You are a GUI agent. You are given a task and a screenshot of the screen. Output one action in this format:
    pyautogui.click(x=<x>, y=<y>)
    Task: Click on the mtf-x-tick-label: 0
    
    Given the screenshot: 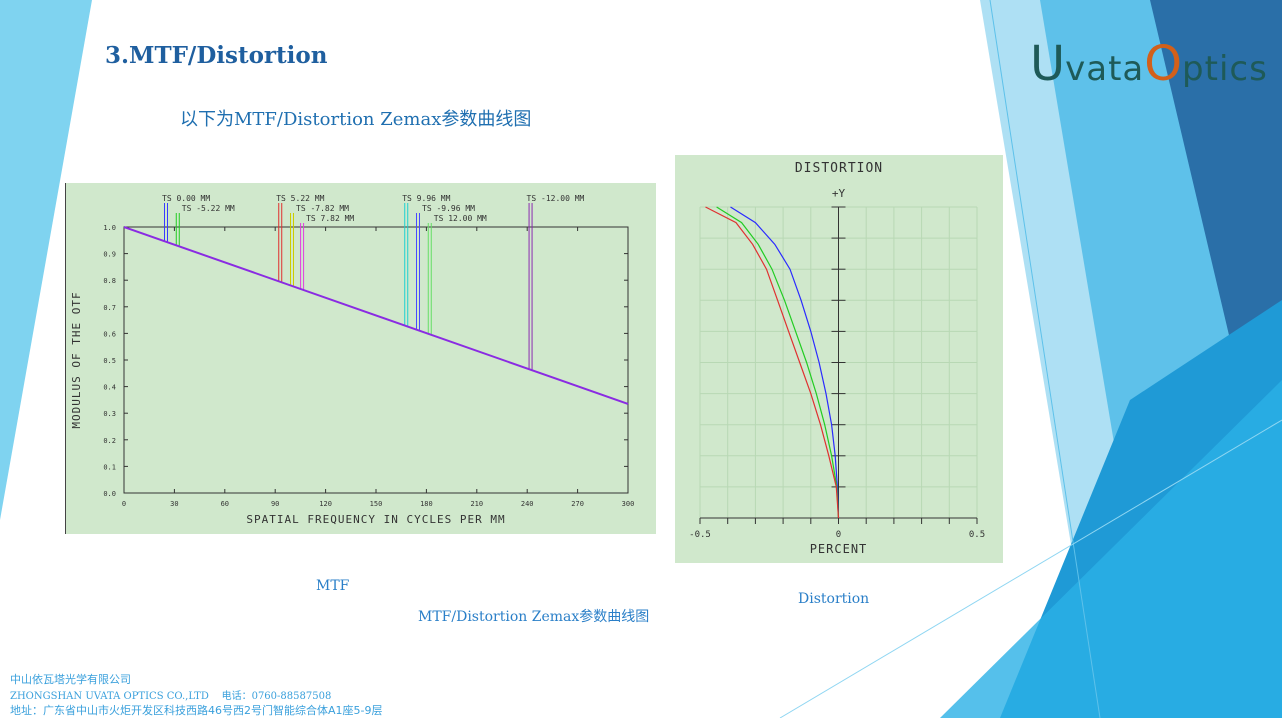 What is the action you would take?
    pyautogui.click(x=124, y=504)
    